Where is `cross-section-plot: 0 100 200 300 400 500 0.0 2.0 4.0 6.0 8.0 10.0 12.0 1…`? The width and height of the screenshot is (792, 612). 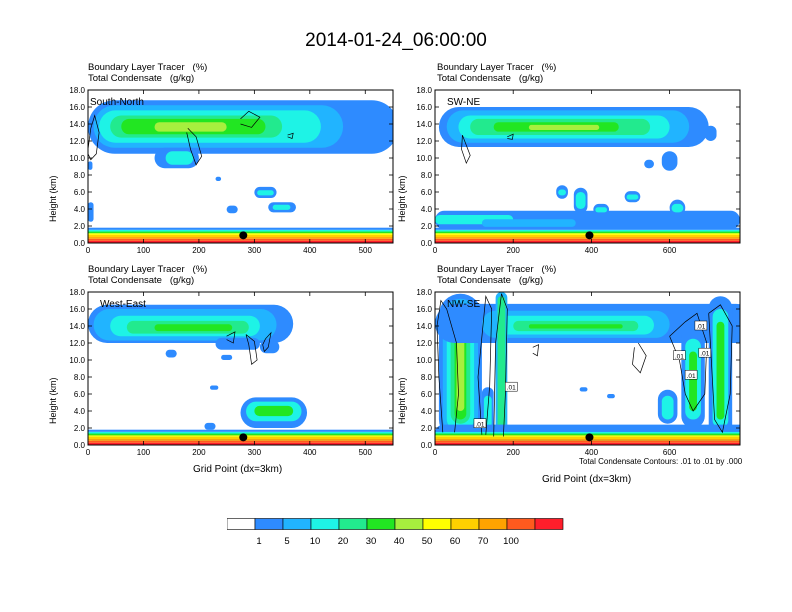
cross-section-plot: 0 100 200 300 400 500 0.0 2.0 4.0 6.0 8.0 10.0 12.0 1… is located at coordinates (231, 372).